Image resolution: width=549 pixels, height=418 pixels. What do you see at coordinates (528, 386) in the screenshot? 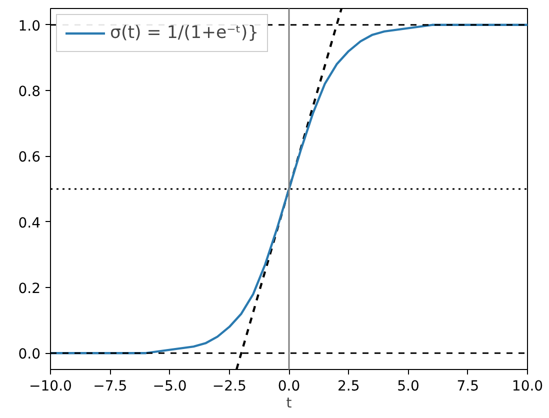
I see `x-tick-label: 10.0` at bounding box center [528, 386].